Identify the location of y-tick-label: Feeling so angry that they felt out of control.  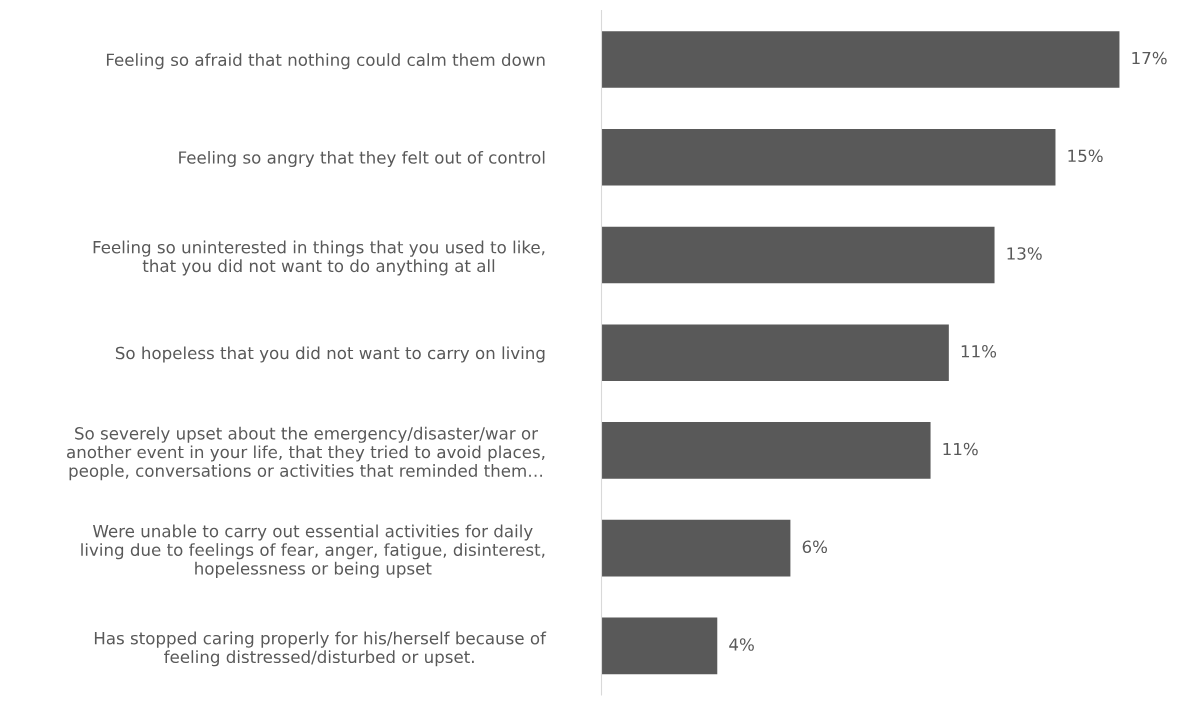
(362, 159).